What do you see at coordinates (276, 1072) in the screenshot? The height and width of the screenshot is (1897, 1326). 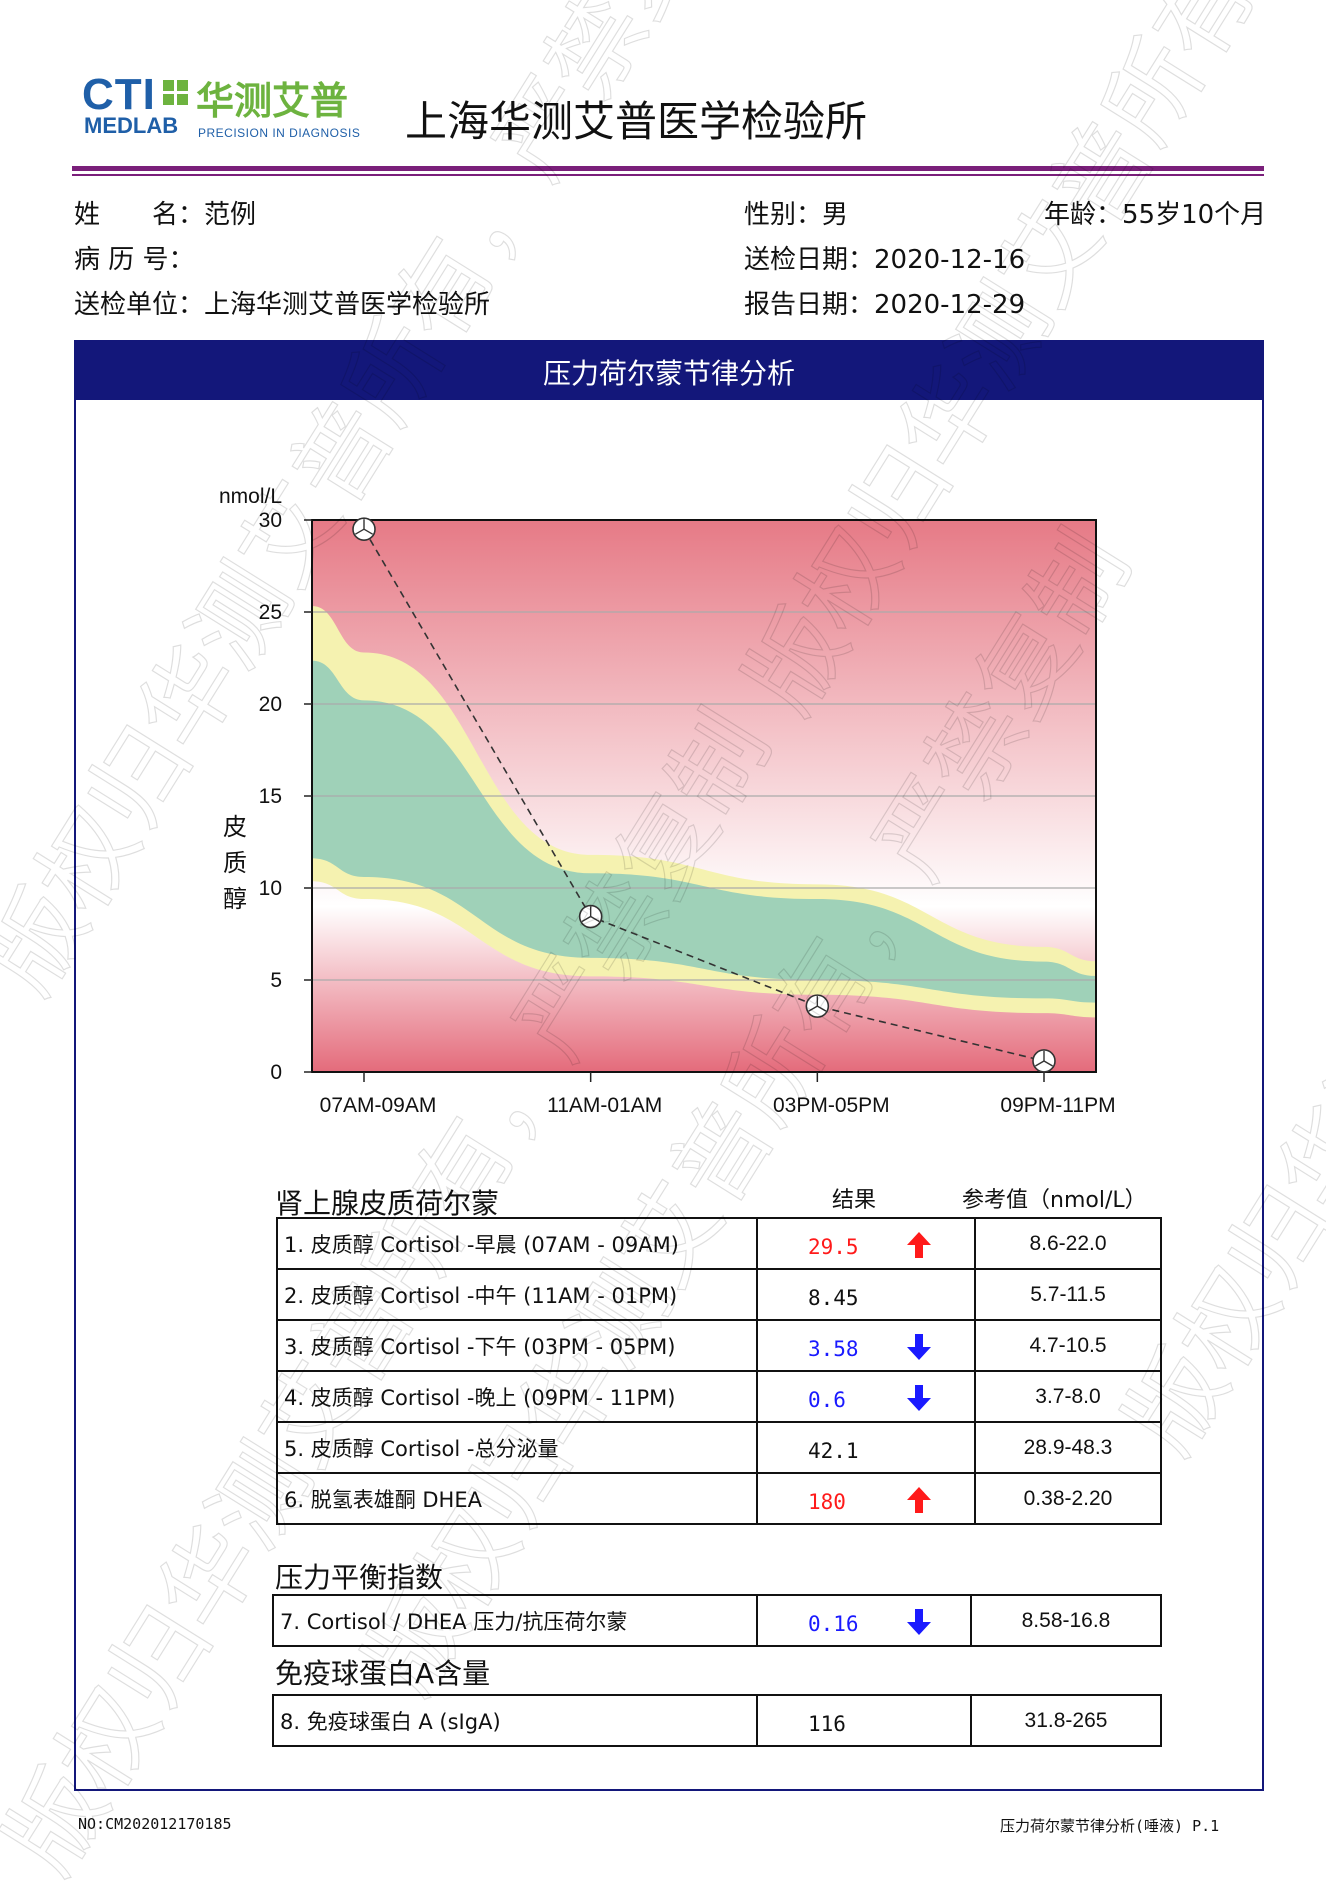 I see `y-tick-label: 0` at bounding box center [276, 1072].